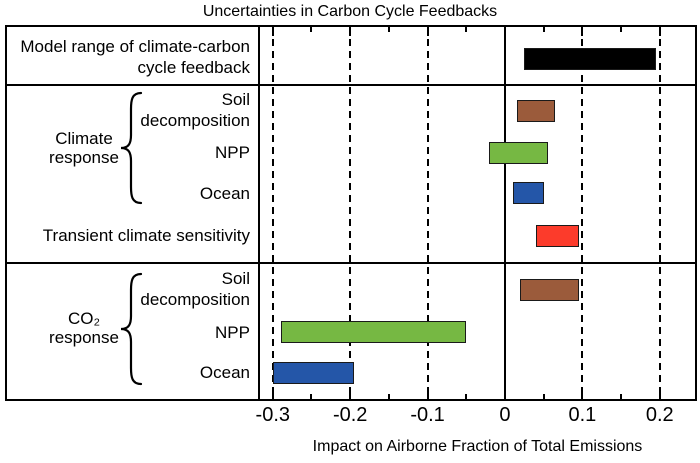 The height and width of the screenshot is (463, 700). I want to click on chart-title: Uncertainties in Carbon Cycle Feedbacks, so click(350, 11).